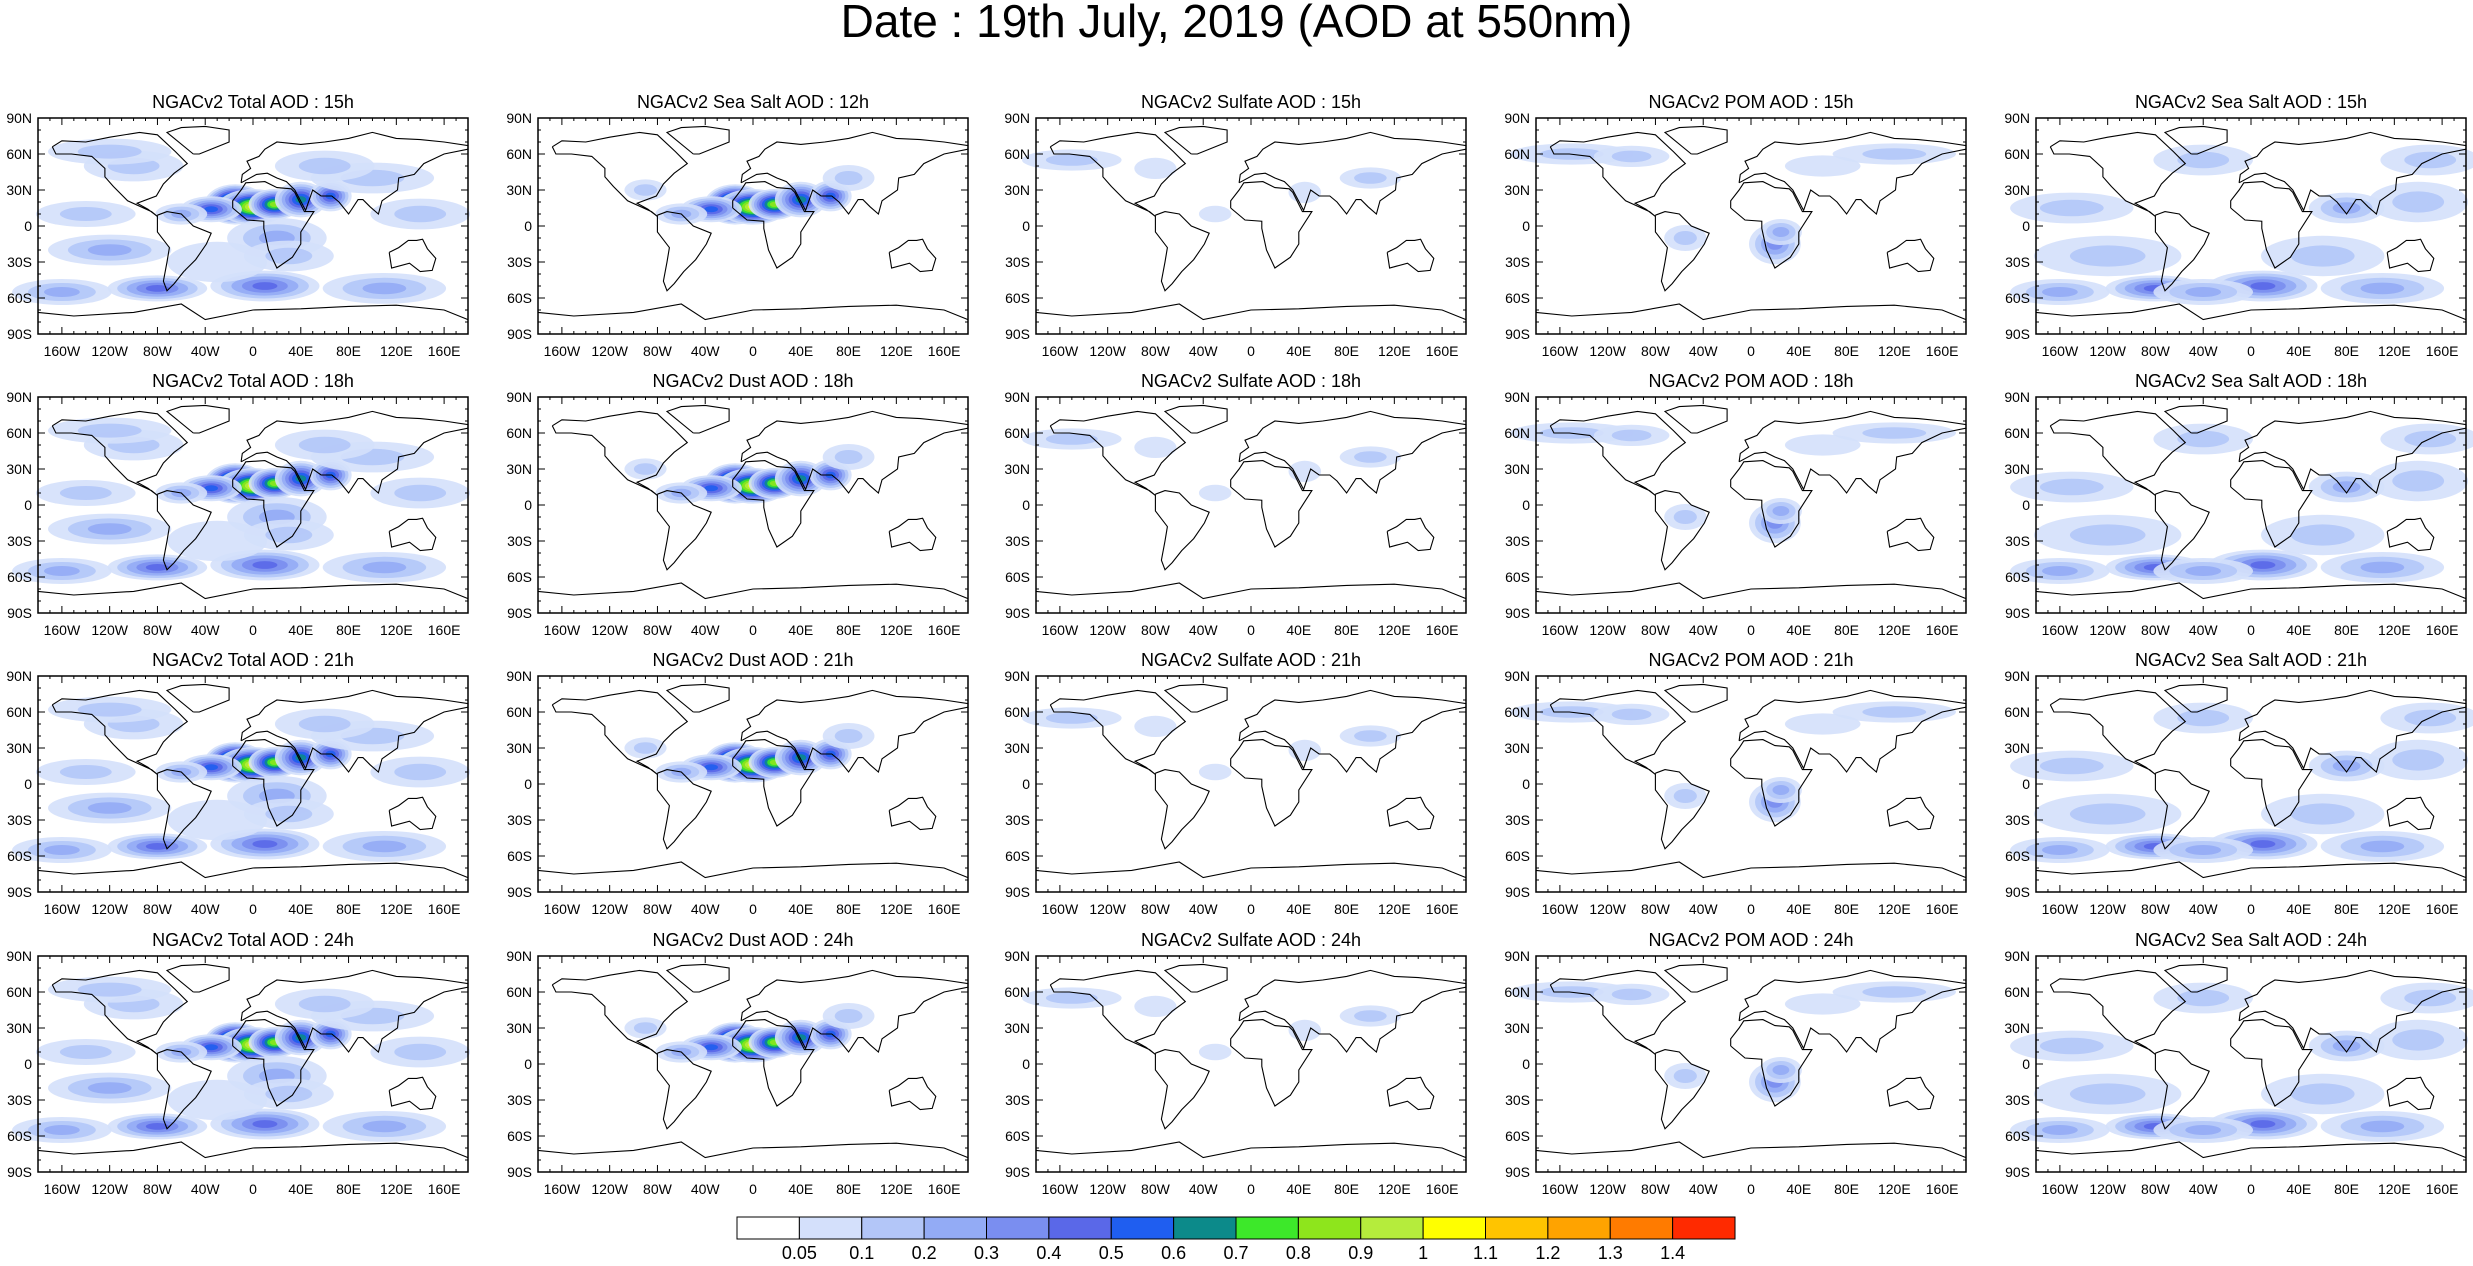 The image size is (2473, 1266). What do you see at coordinates (1672, 1253) in the screenshot?
I see `colorbar-label: 1.4` at bounding box center [1672, 1253].